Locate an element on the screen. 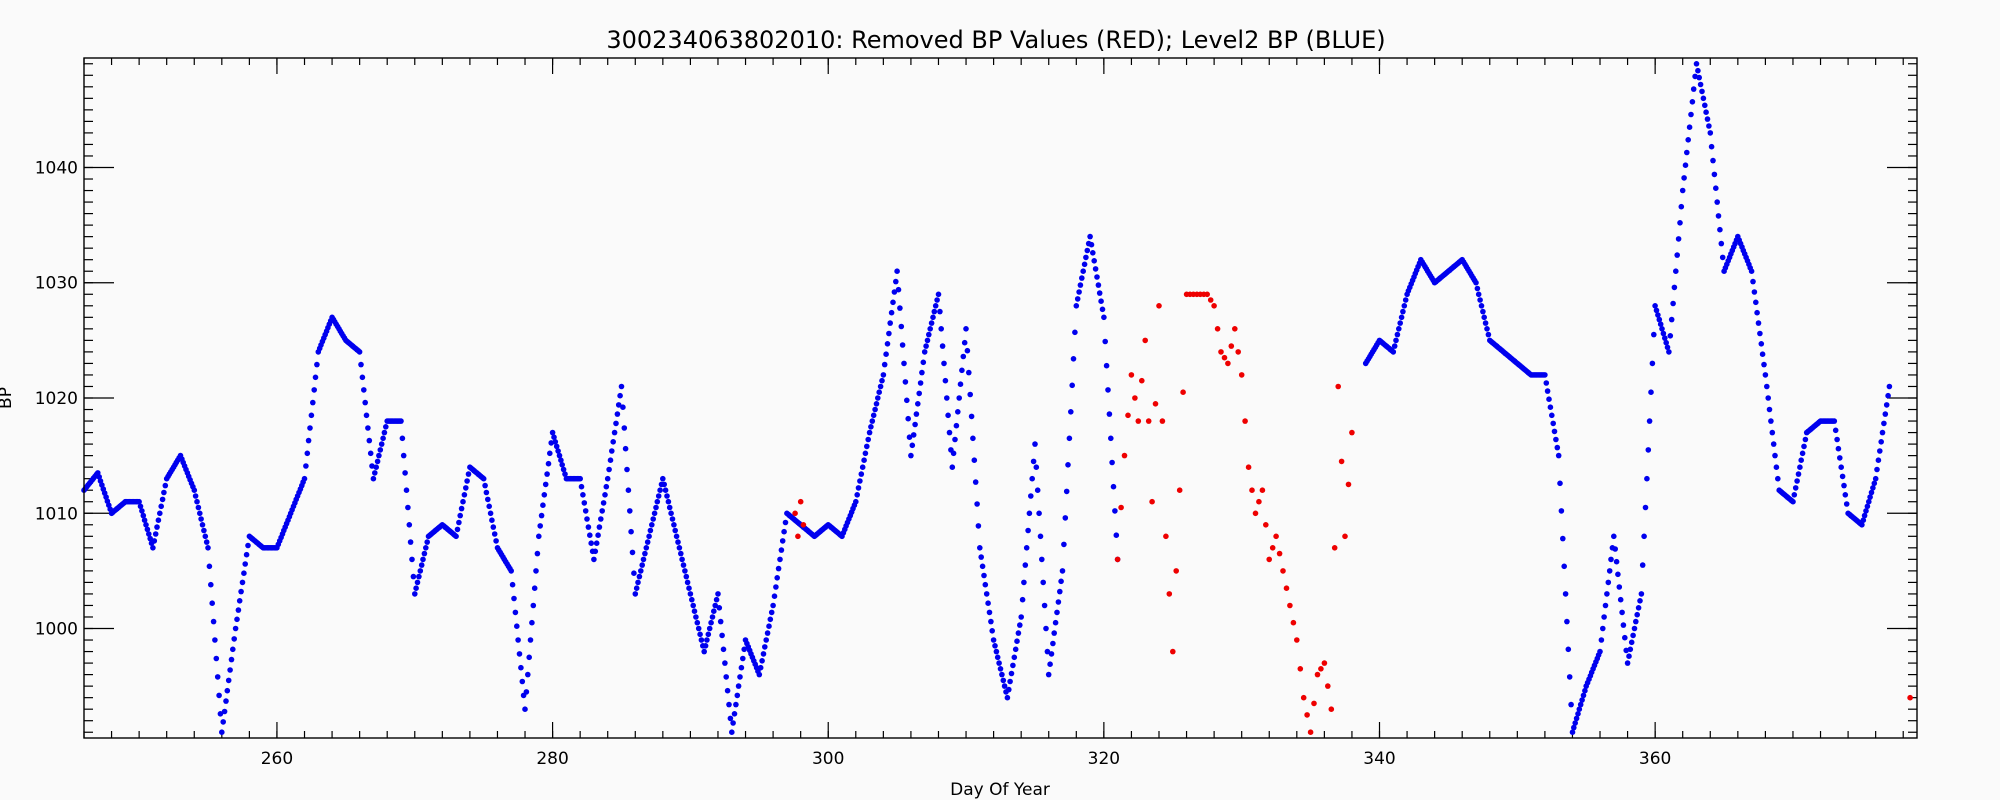  x-tick-label: 320 is located at coordinates (1104, 759).